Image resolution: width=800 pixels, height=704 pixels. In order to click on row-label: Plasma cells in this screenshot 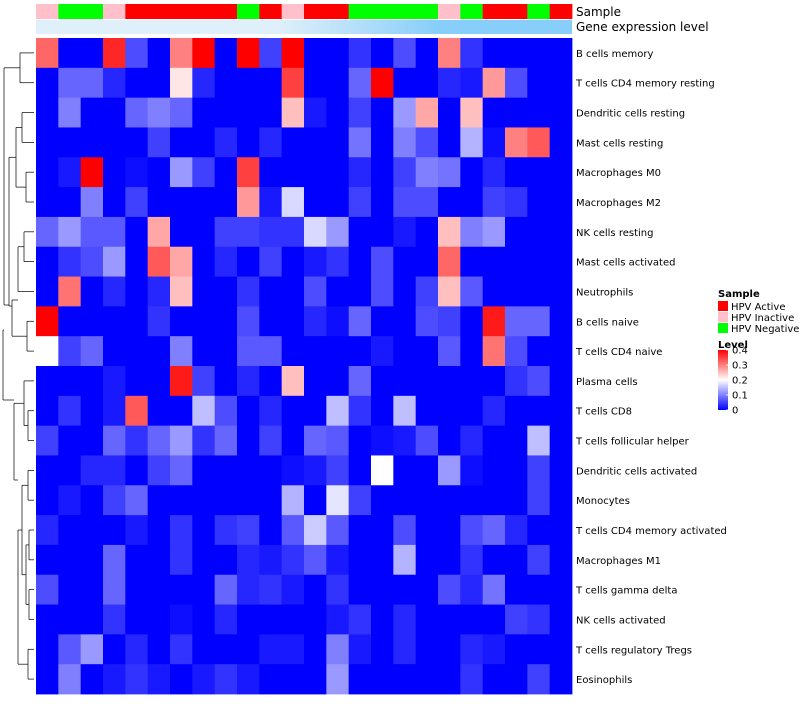, I will do `click(607, 382)`.